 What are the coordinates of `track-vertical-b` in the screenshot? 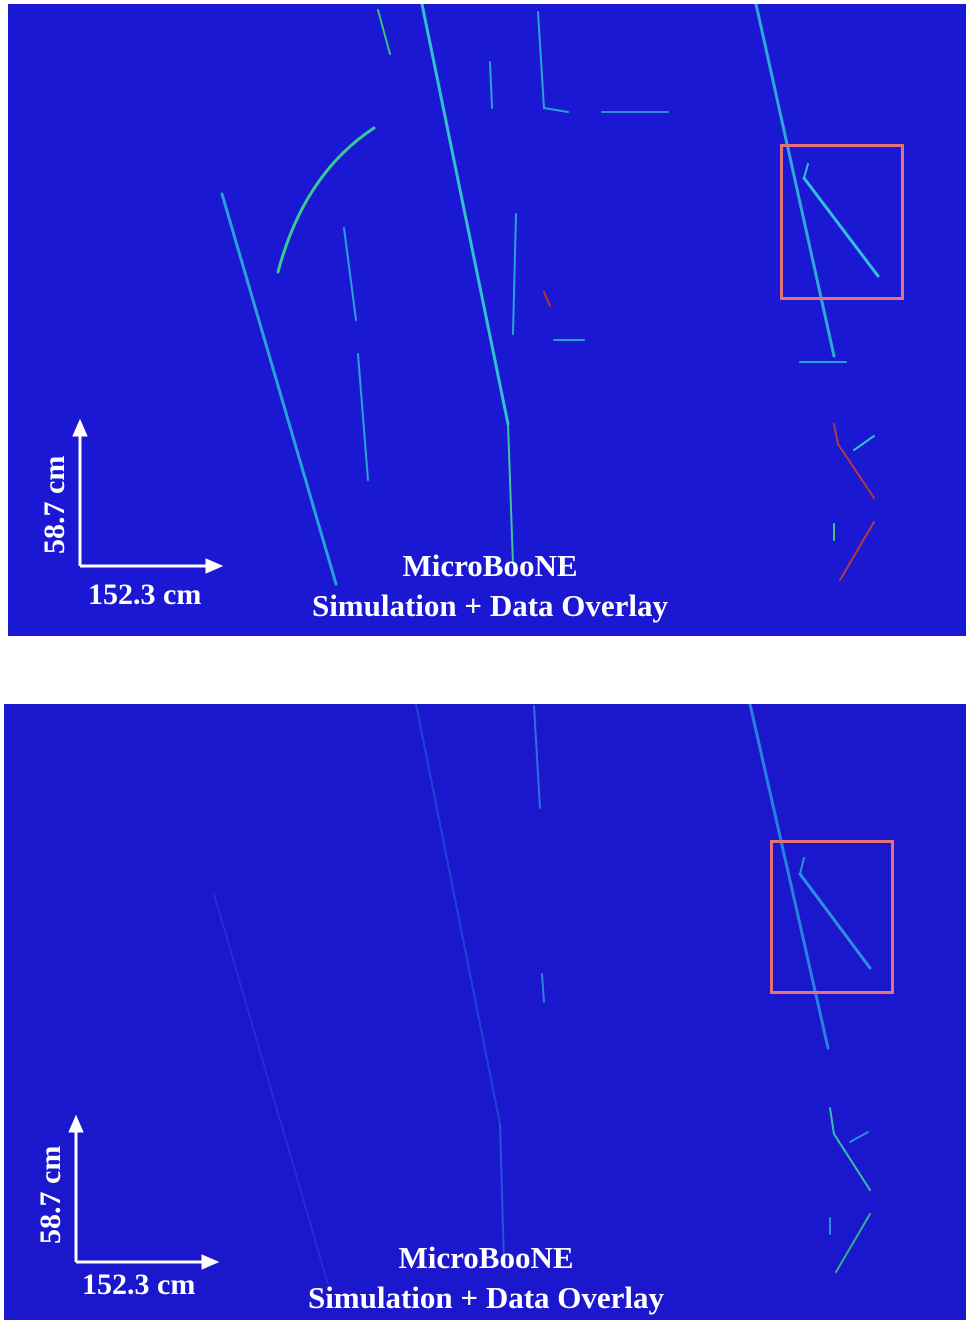 It's located at (363, 417).